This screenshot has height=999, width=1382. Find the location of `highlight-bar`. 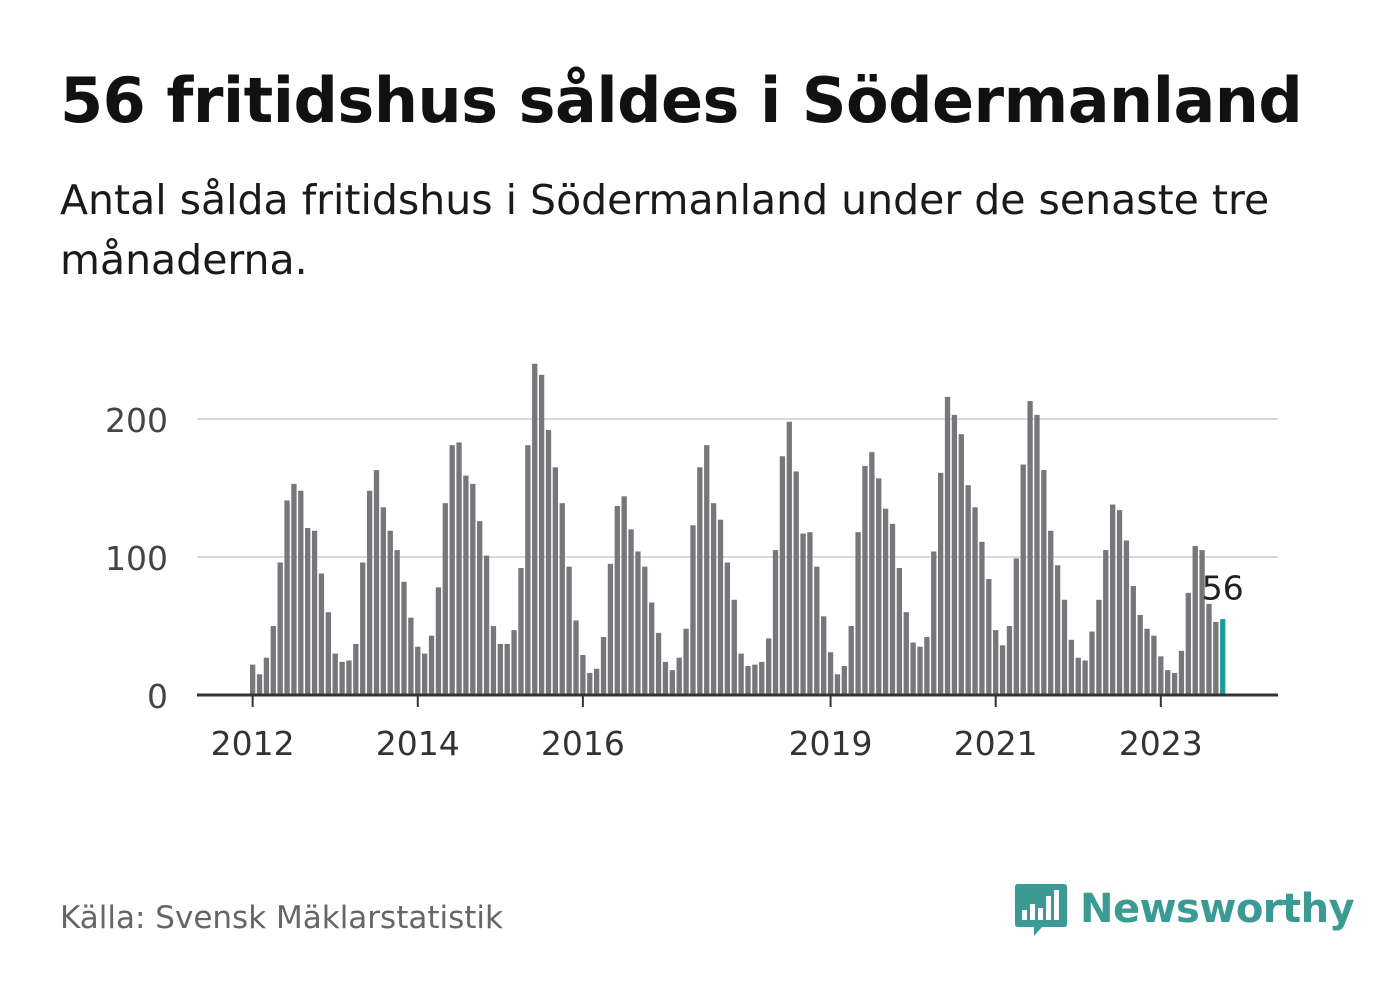

highlight-bar is located at coordinates (1223, 657).